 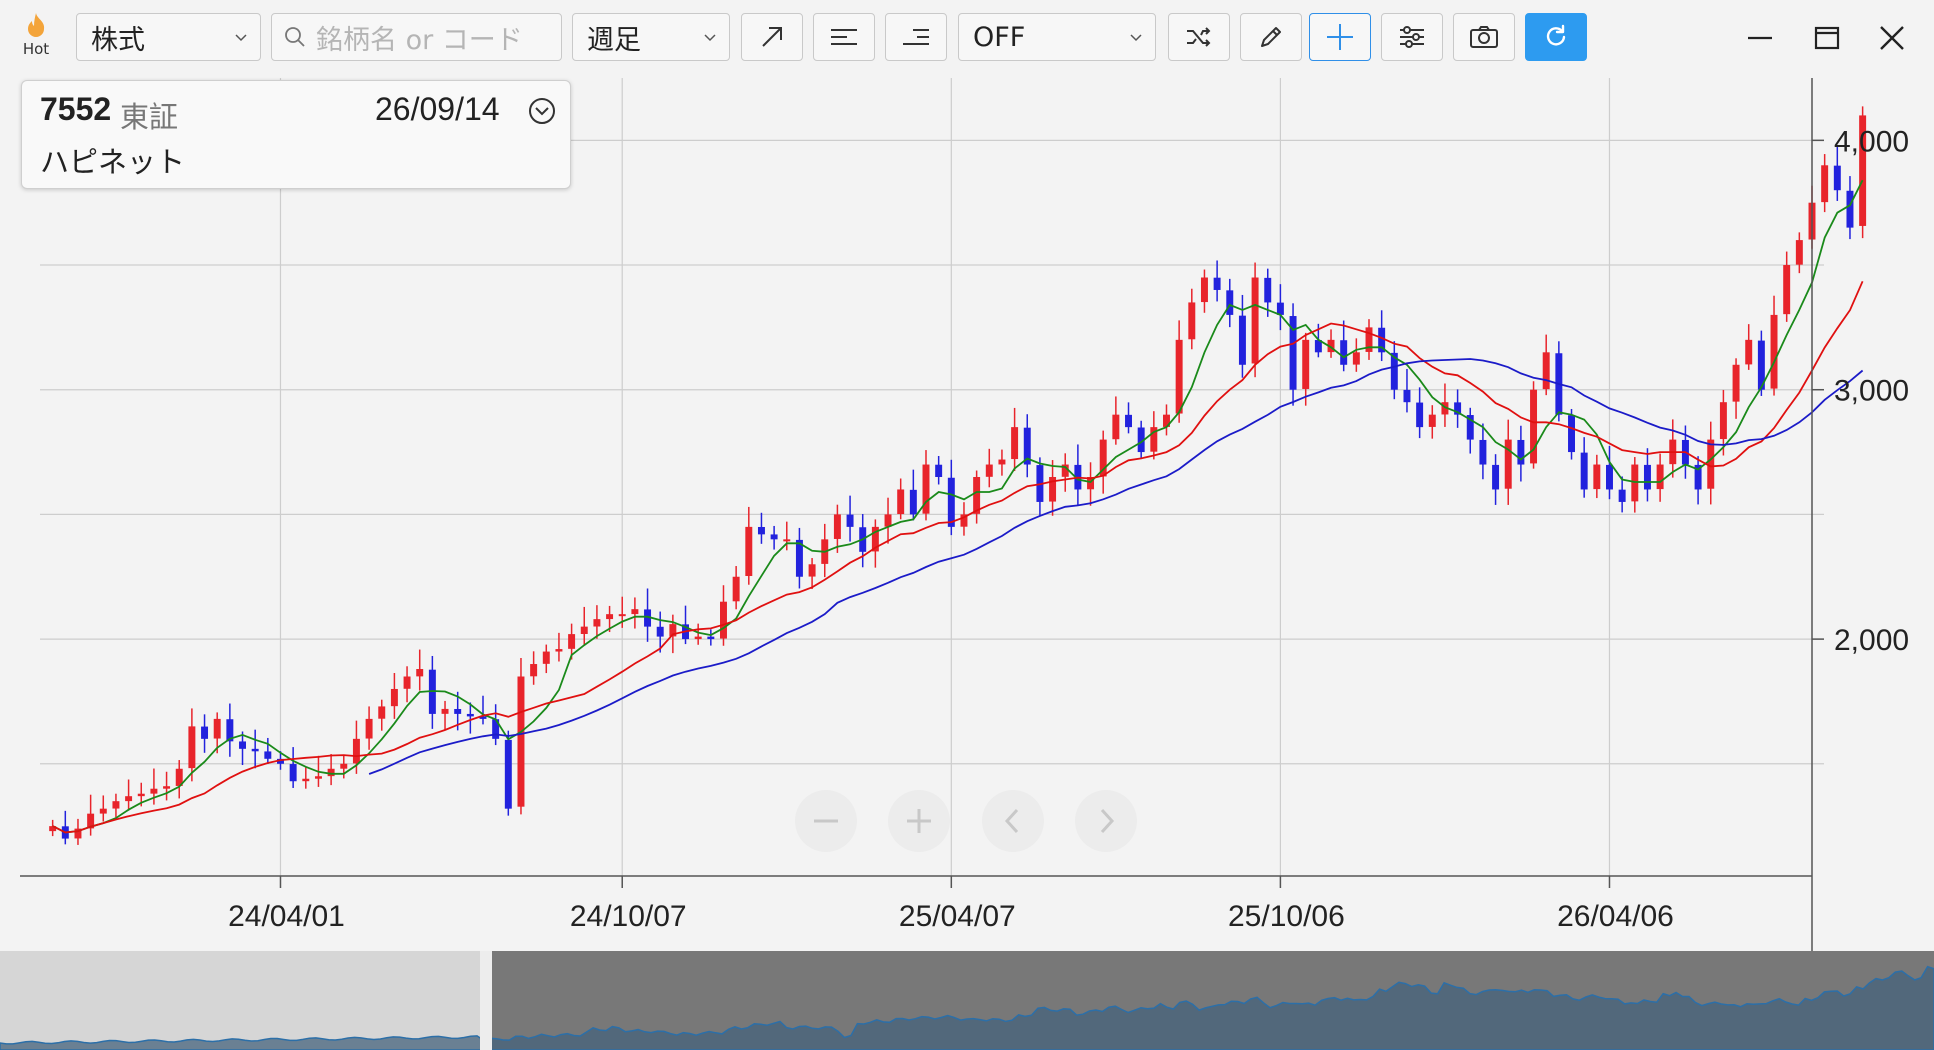 What do you see at coordinates (710, 38) in the screenshot?
I see `chevron-down-icon` at bounding box center [710, 38].